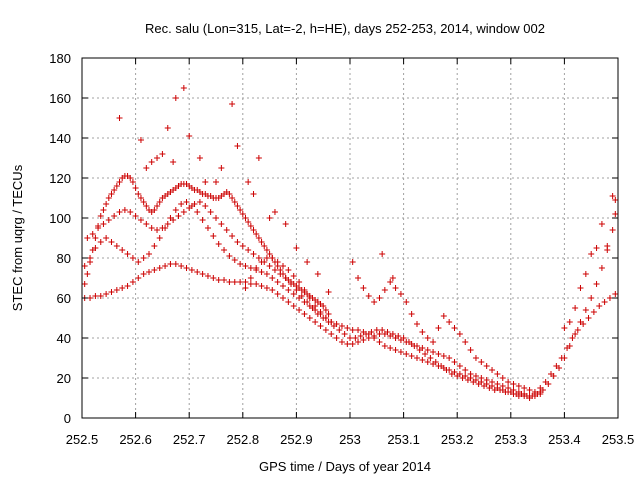  Describe the element at coordinates (17, 237) in the screenshot. I see `y-axis-label: STEC from uqrg / TECUs` at that location.